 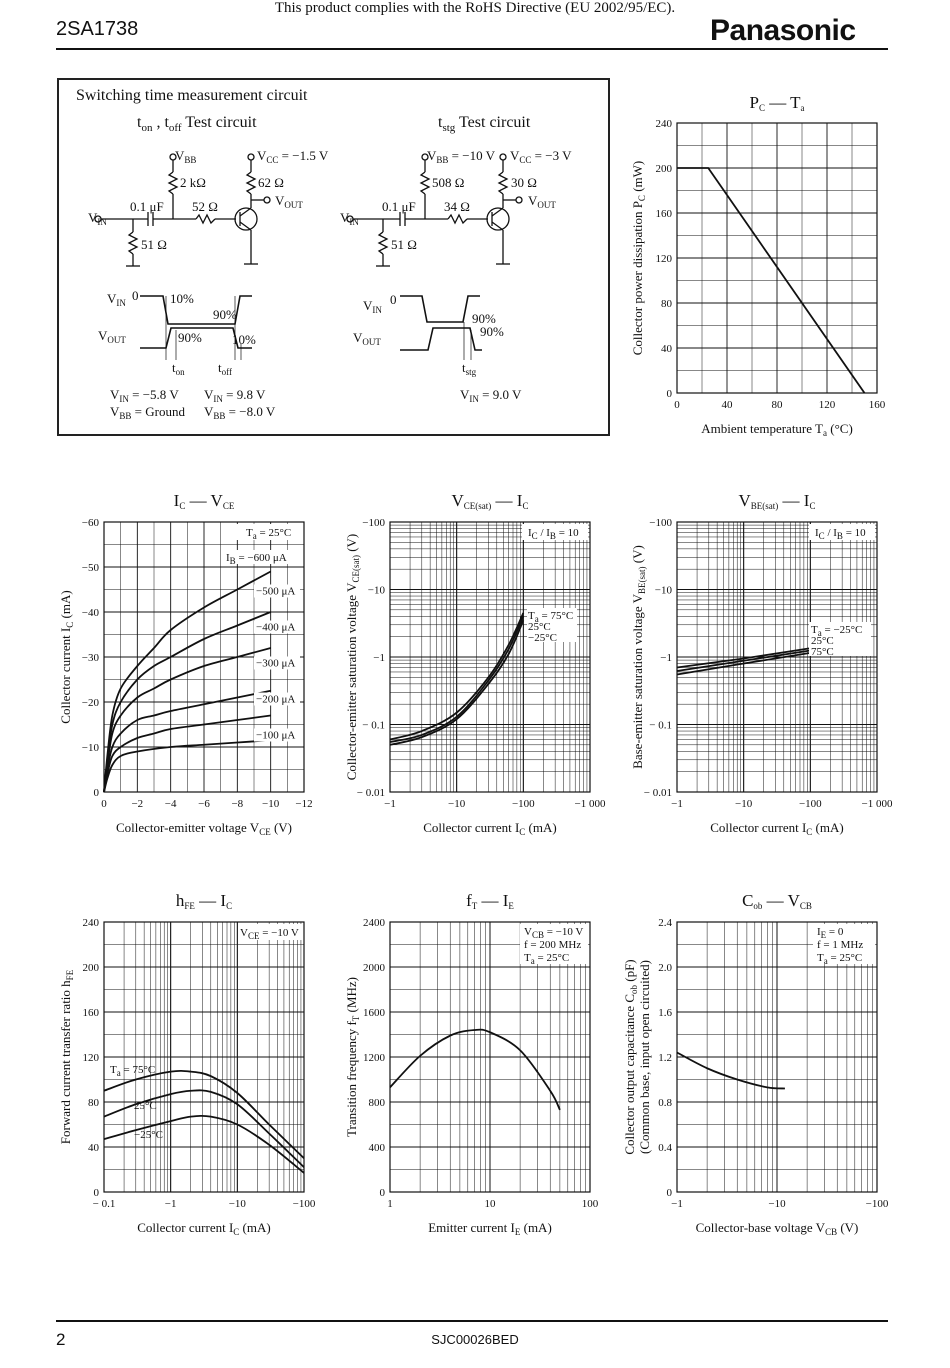 I want to click on x-axis-label: Collector-base voltage VCB (V), so click(x=777, y=1228).